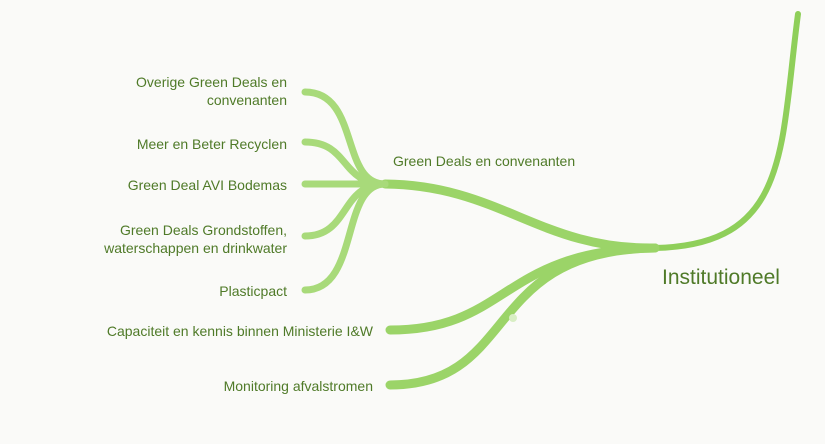 The image size is (825, 444). What do you see at coordinates (726, 131) in the screenshot?
I see `root-line` at bounding box center [726, 131].